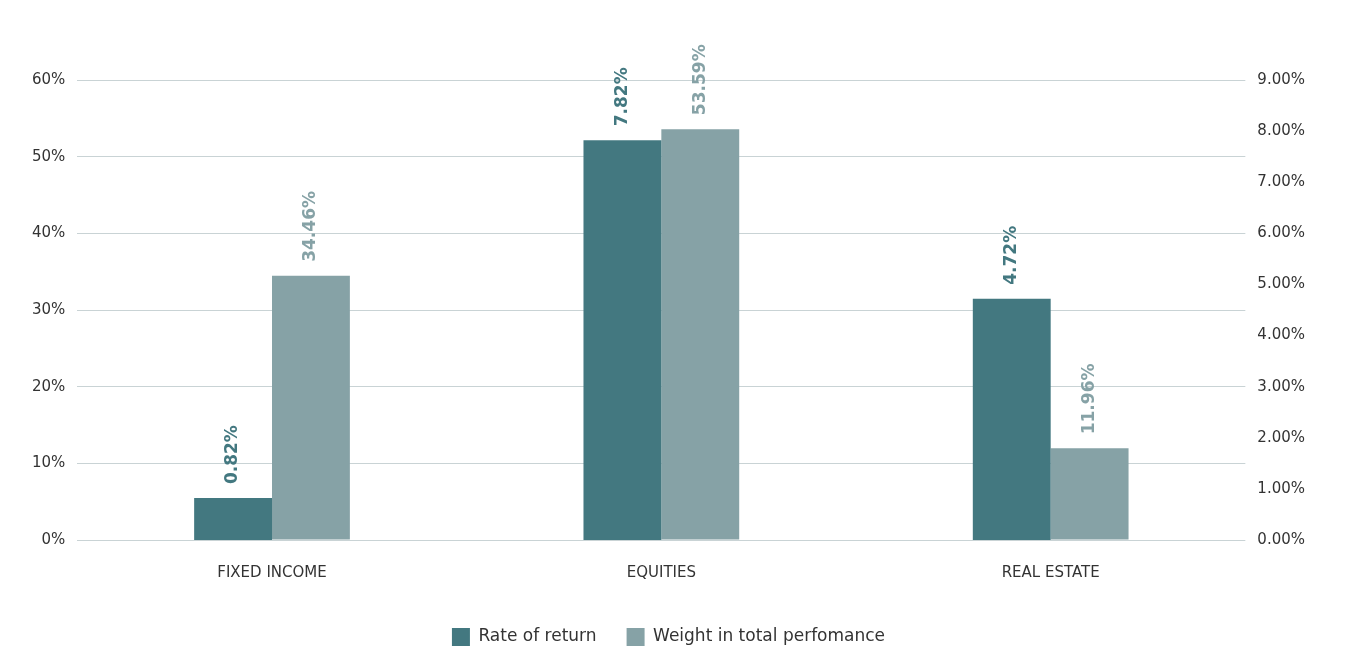  Describe the element at coordinates (1281, 78) in the screenshot. I see `y2-tick-label: 9.00%` at that location.